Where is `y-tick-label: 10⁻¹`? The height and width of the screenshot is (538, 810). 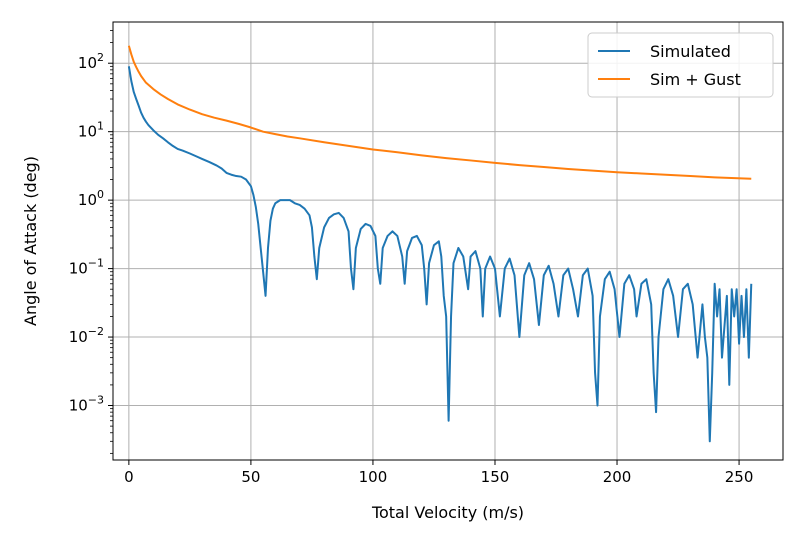 y-tick-label: 10⁻¹ is located at coordinates (86, 267).